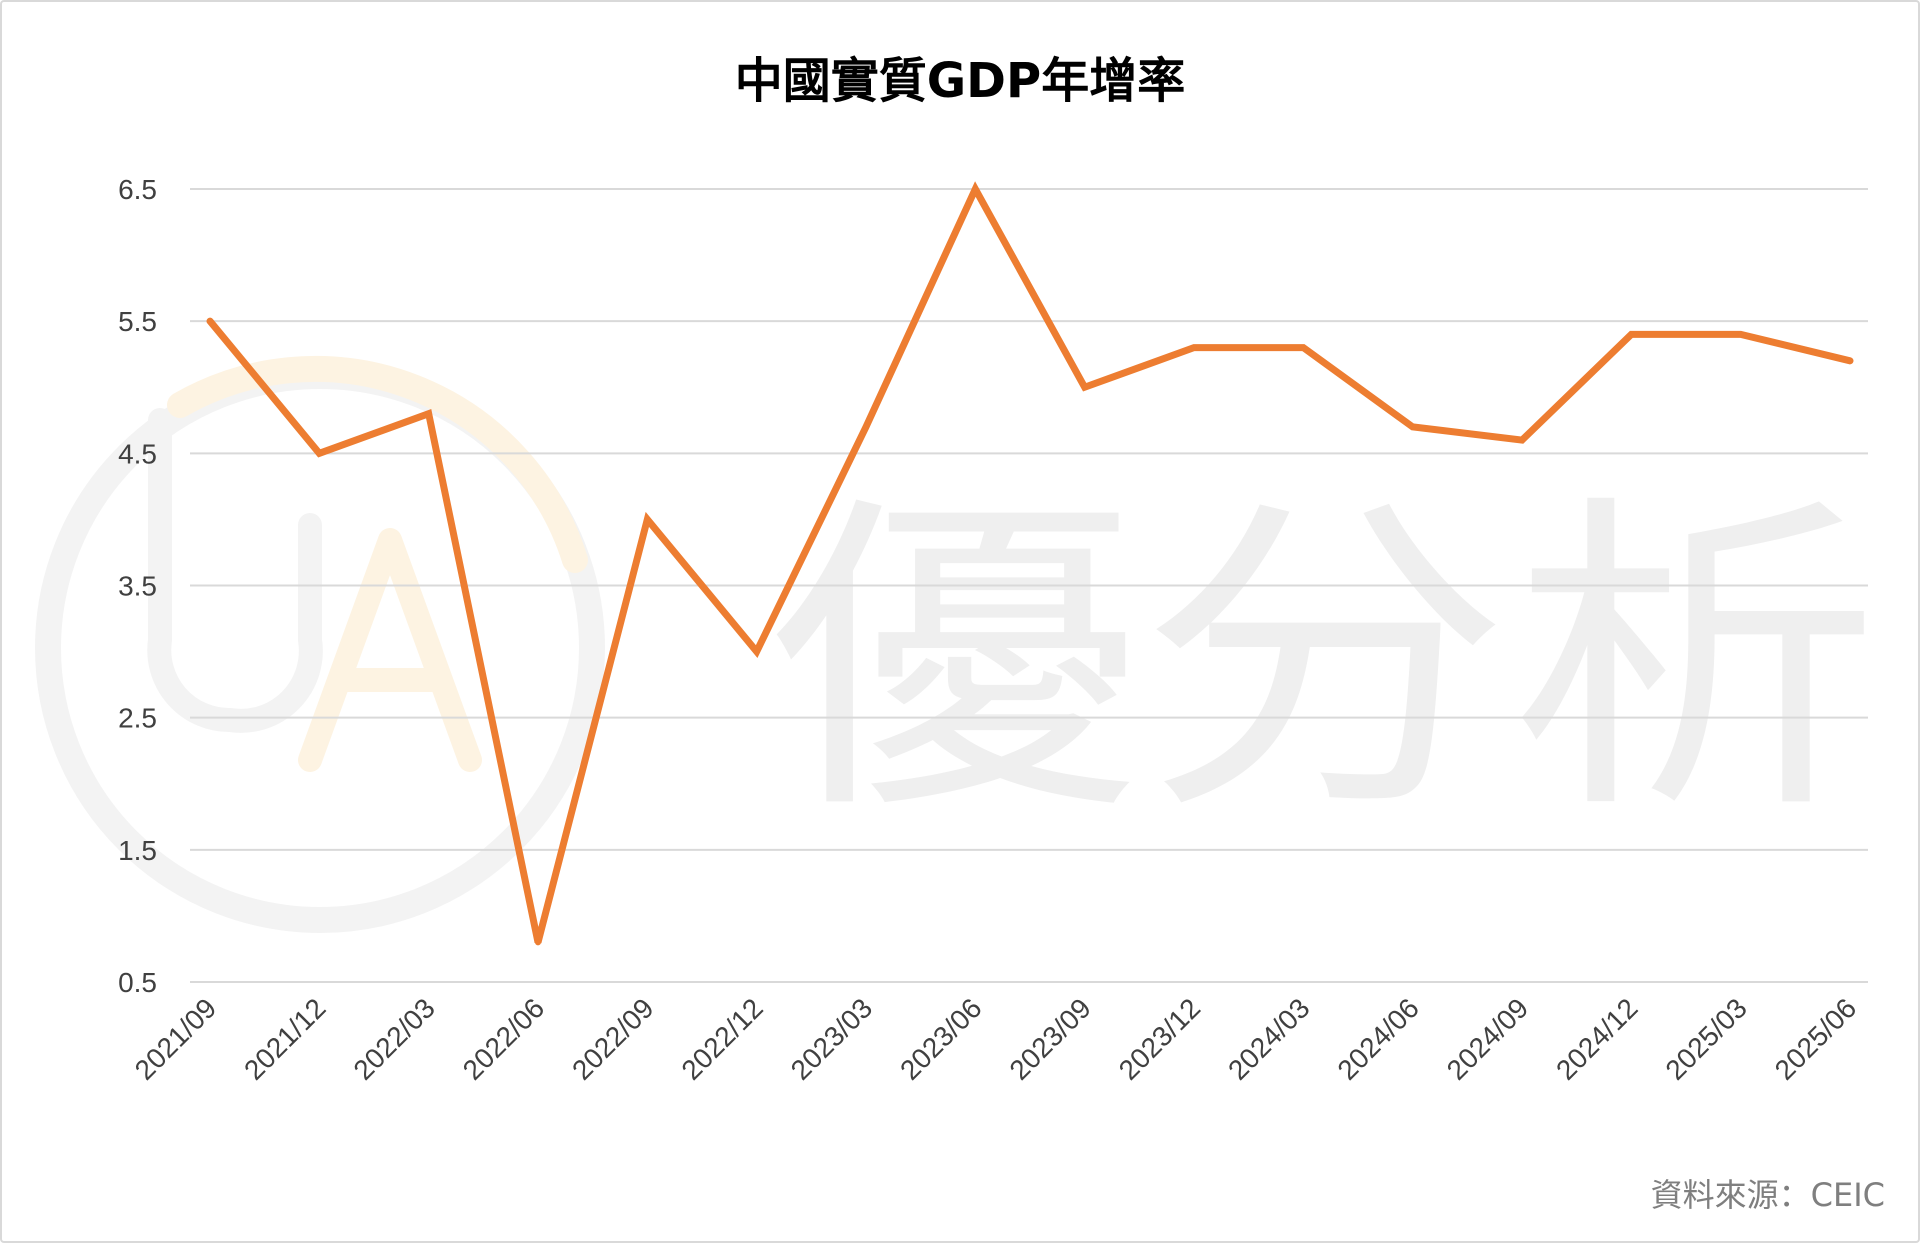 The image size is (1920, 1243). Describe the element at coordinates (137, 982) in the screenshot. I see `y-tick-label: 0.5` at that location.